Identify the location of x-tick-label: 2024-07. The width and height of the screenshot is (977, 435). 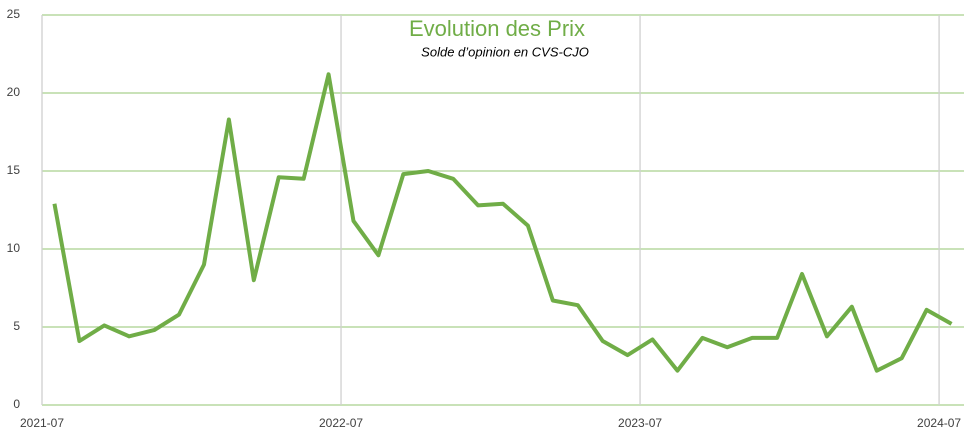
(939, 423).